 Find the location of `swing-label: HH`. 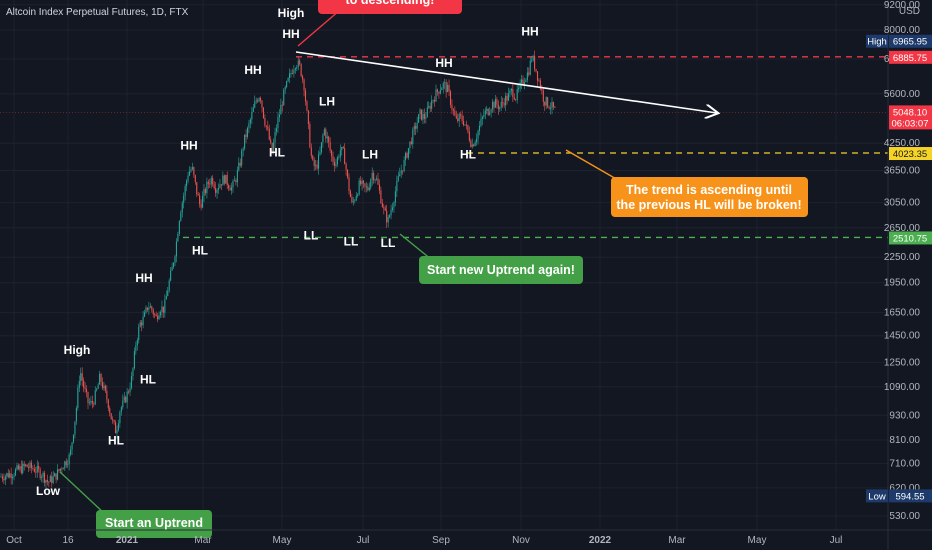

swing-label: HH is located at coordinates (188, 146).